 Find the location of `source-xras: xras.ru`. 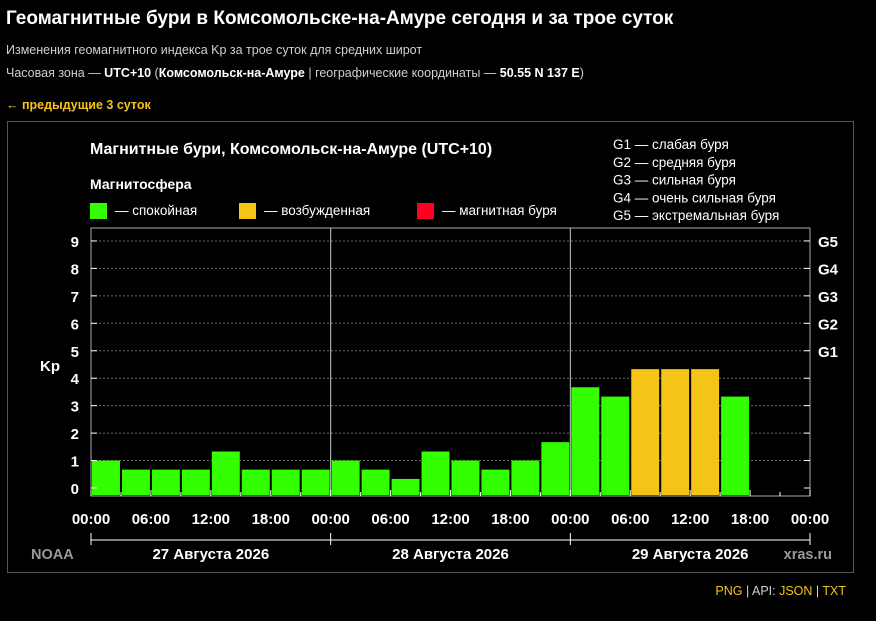

source-xras: xras.ru is located at coordinates (808, 555).